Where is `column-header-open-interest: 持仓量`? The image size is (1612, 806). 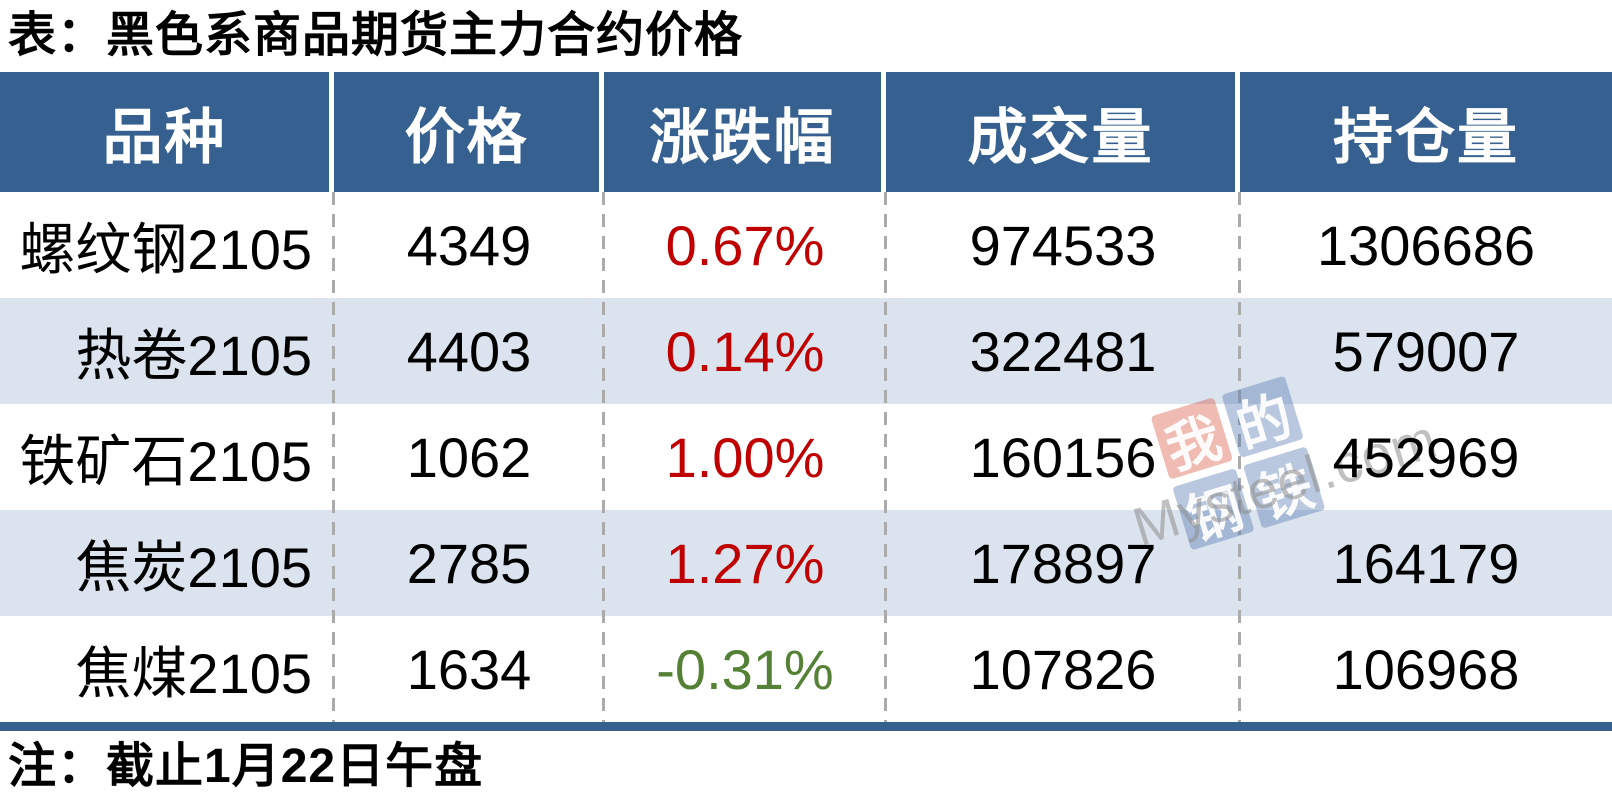
column-header-open-interest: 持仓量 is located at coordinates (1426, 137).